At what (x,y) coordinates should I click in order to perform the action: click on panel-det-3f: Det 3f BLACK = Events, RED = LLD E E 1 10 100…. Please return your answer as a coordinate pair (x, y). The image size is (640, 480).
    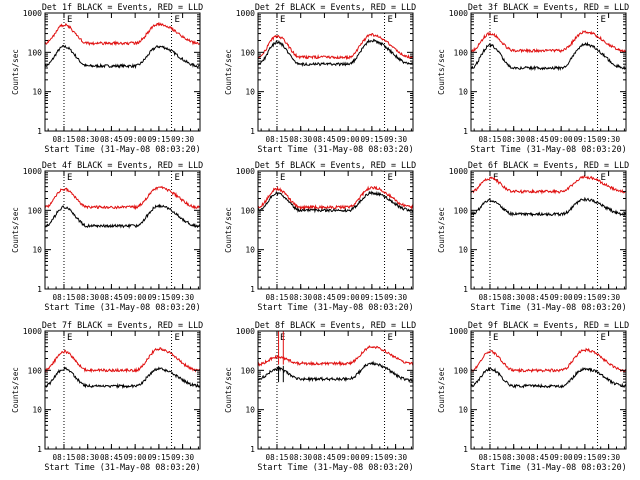
    Looking at the image, I should click on (533, 78).